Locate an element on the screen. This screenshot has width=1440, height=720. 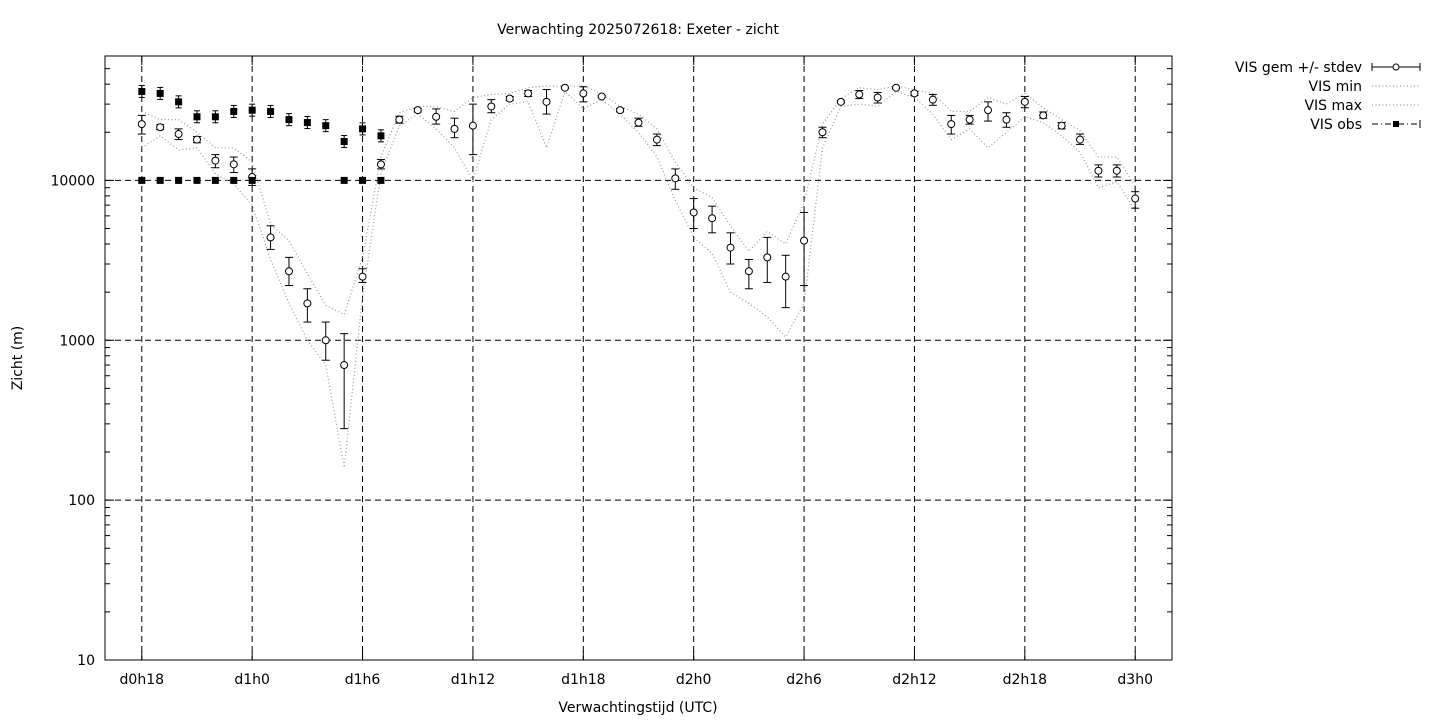
x-tick-label: d2h6 is located at coordinates (804, 680).